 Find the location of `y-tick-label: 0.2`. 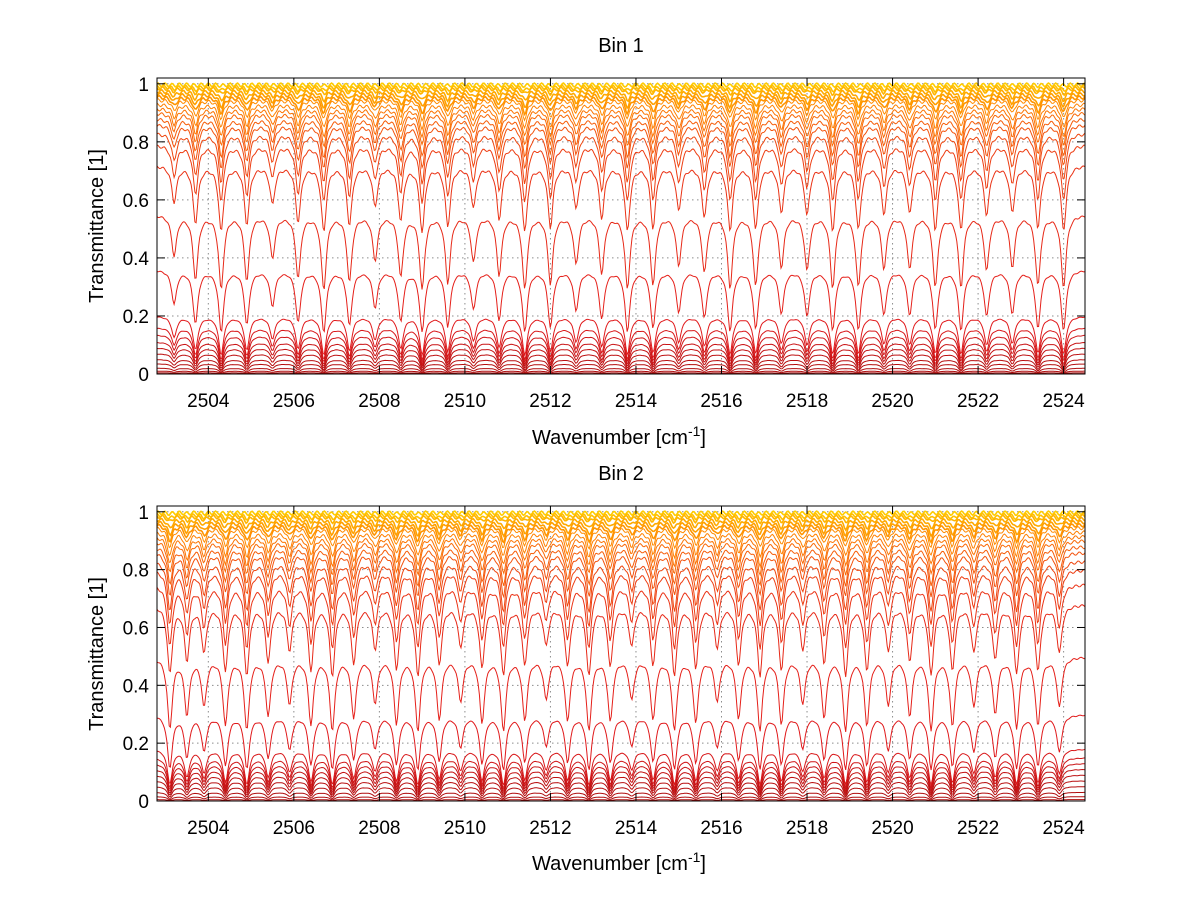

y-tick-label: 0.2 is located at coordinates (136, 317).